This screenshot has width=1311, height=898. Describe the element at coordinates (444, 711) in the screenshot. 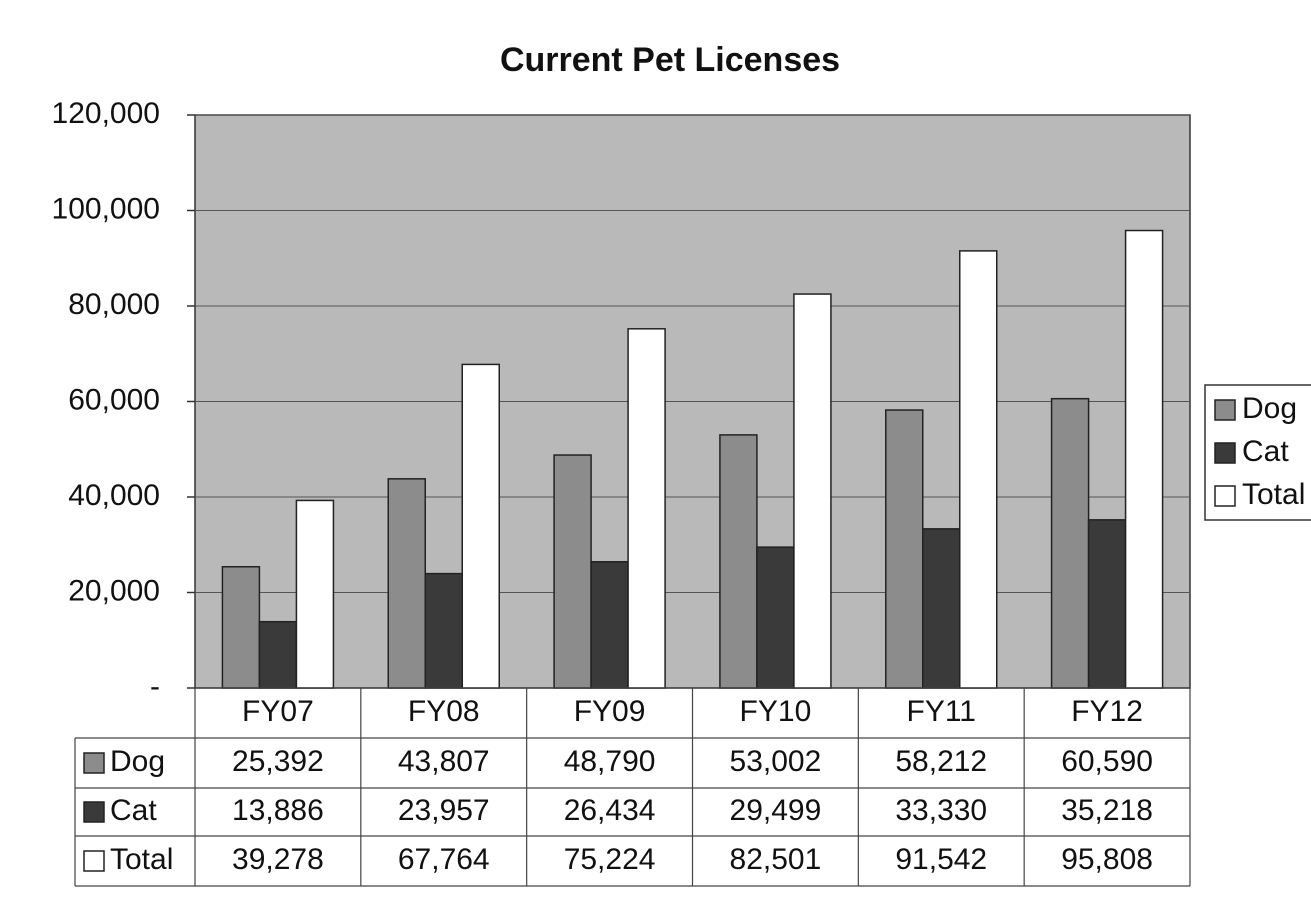

I see `x-tick-label: FY08` at that location.